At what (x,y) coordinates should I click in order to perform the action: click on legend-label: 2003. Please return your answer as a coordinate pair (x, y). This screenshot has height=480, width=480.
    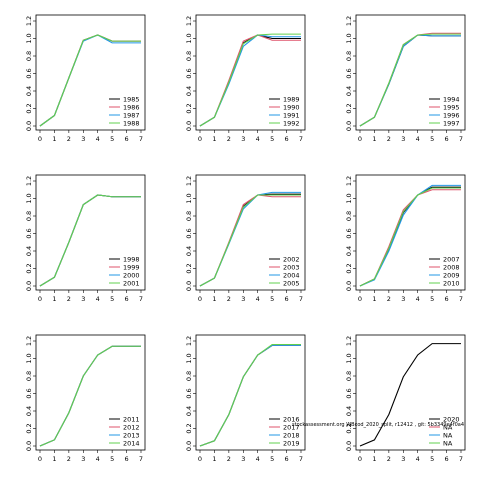
    Looking at the image, I should click on (291, 267).